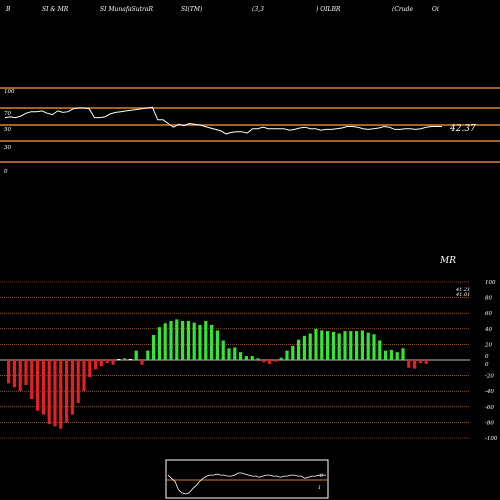 This screenshot has width=500, height=500. Describe the element at coordinates (462, 290) in the screenshot. I see `mrsi-value-label: 41.21` at that location.